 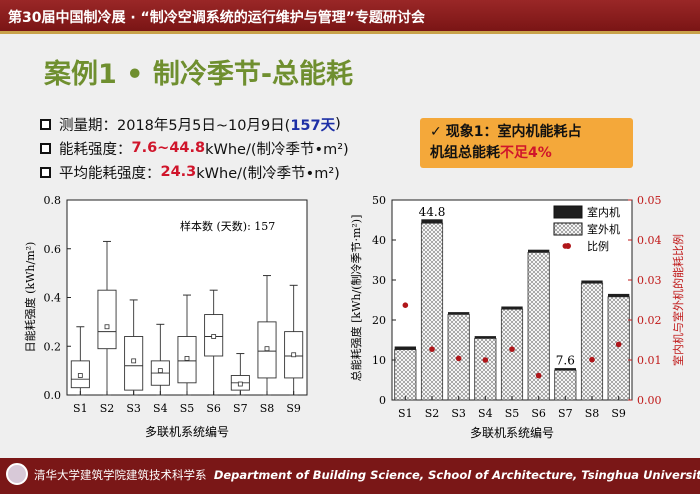 I want to click on bar-y2tick-label: 0.04, so click(x=649, y=240).